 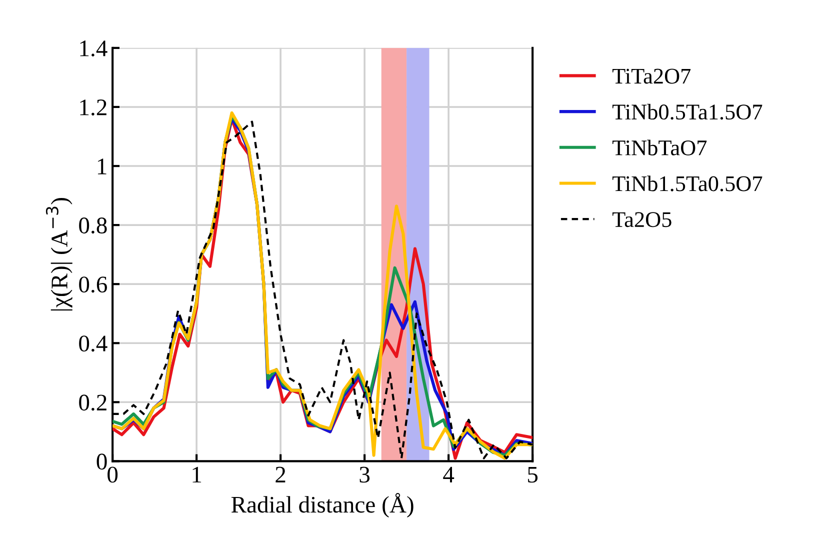 What do you see at coordinates (659, 148) in the screenshot?
I see `legend-label: TiNbTaO7` at bounding box center [659, 148].